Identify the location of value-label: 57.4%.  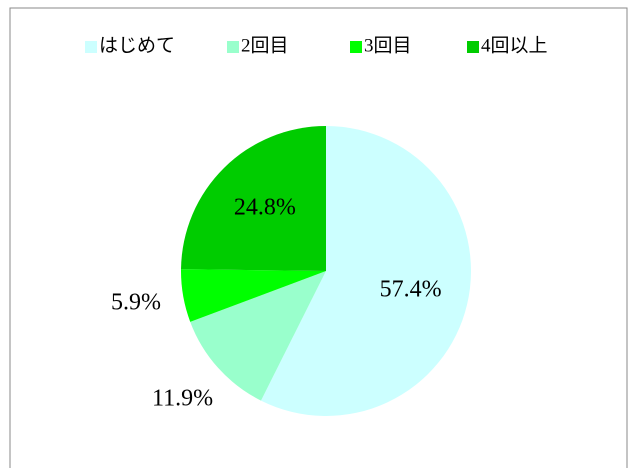
(411, 290).